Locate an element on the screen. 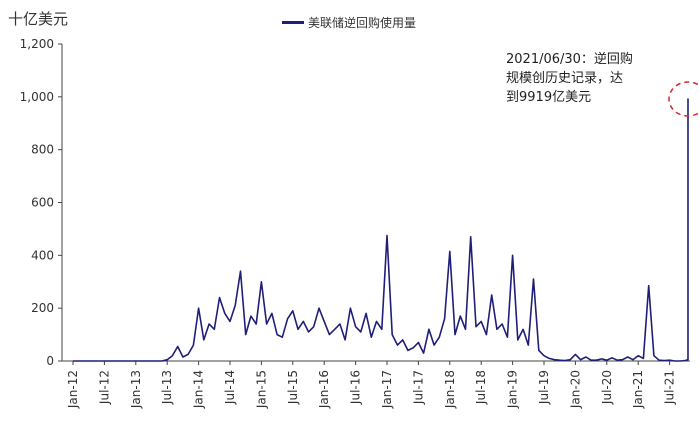 This screenshot has width=700, height=431. x-tick-label: Jan-17 is located at coordinates (387, 389).